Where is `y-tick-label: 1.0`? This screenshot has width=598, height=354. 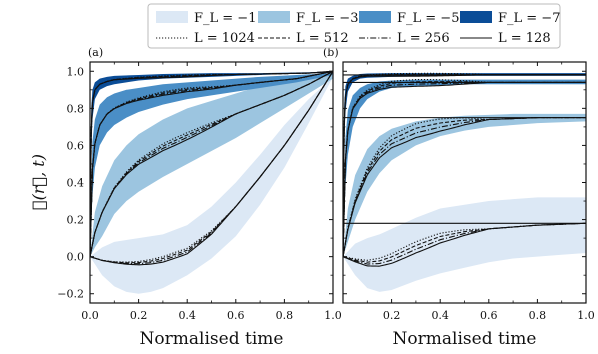
y-tick-label: 1.0 is located at coordinates (76, 71).